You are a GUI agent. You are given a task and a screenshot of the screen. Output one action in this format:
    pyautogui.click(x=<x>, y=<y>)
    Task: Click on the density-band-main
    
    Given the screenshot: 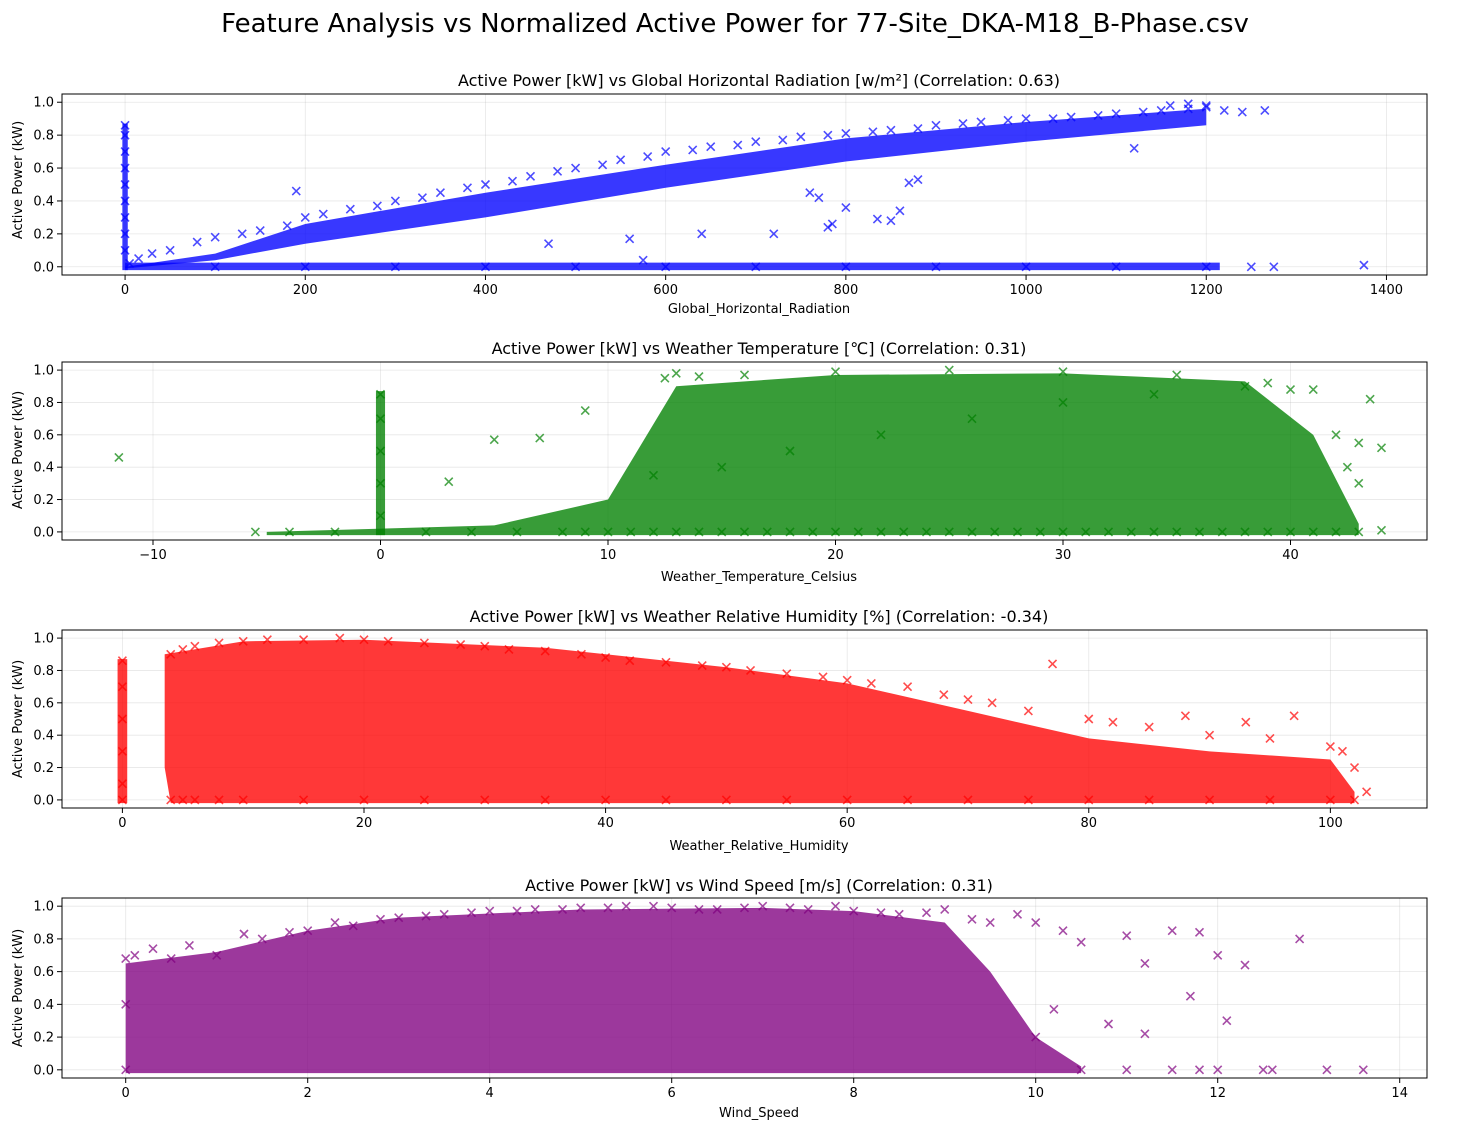 What is the action you would take?
    pyautogui.click(x=603, y=990)
    